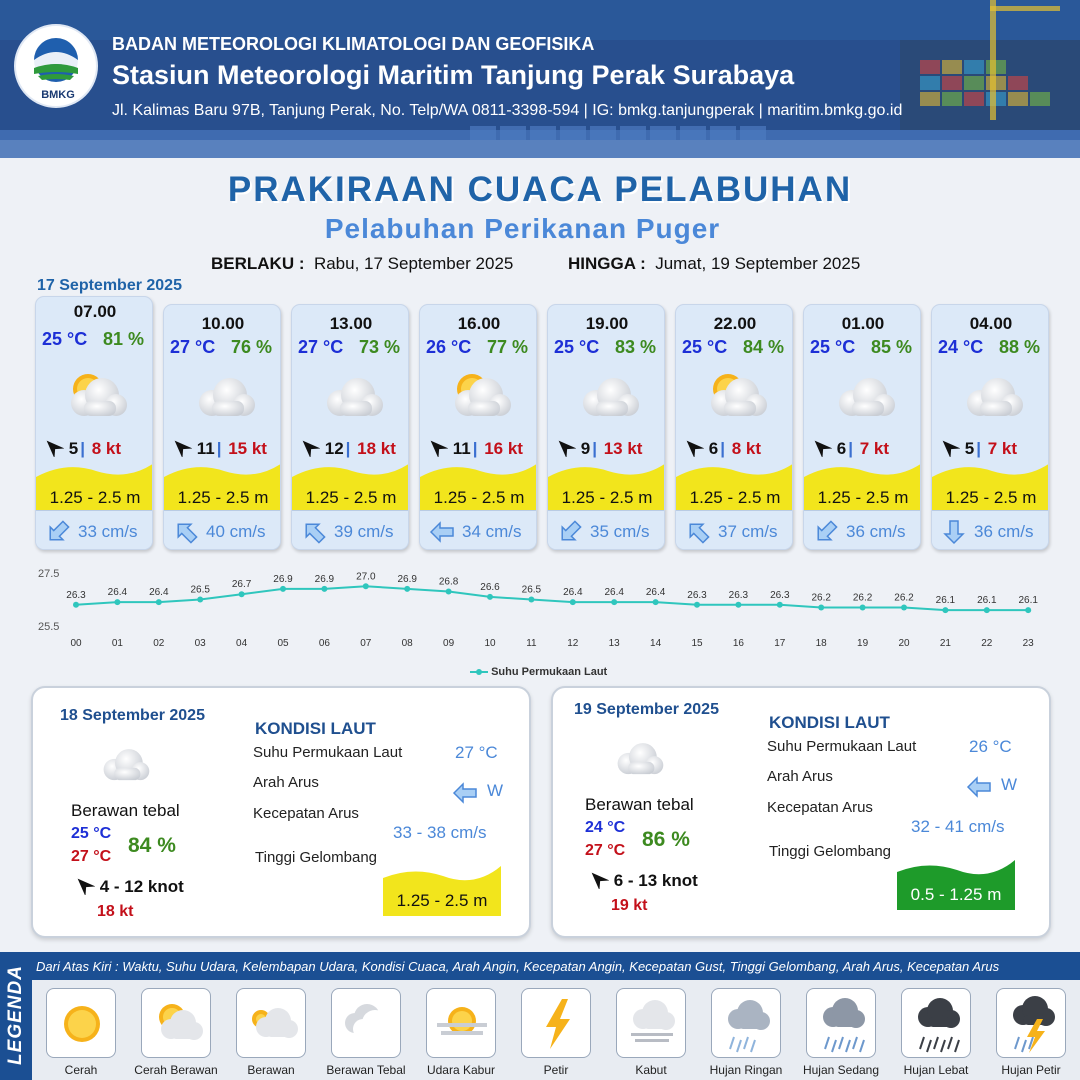 The width and height of the screenshot is (1080, 1080). Describe the element at coordinates (271, 1023) in the screenshot. I see `cloudy-icon` at that location.